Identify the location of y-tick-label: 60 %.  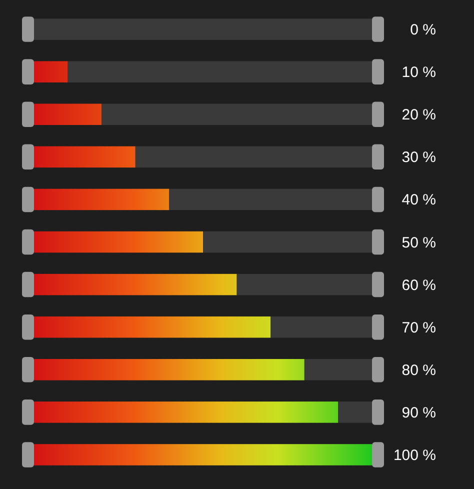
(419, 285).